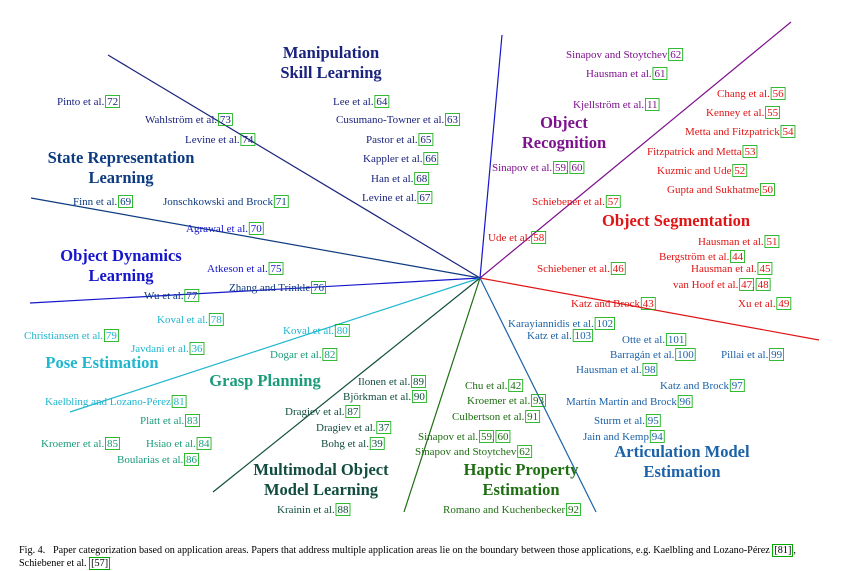 The width and height of the screenshot is (850, 571). I want to click on citation-number: 39, so click(378, 444).